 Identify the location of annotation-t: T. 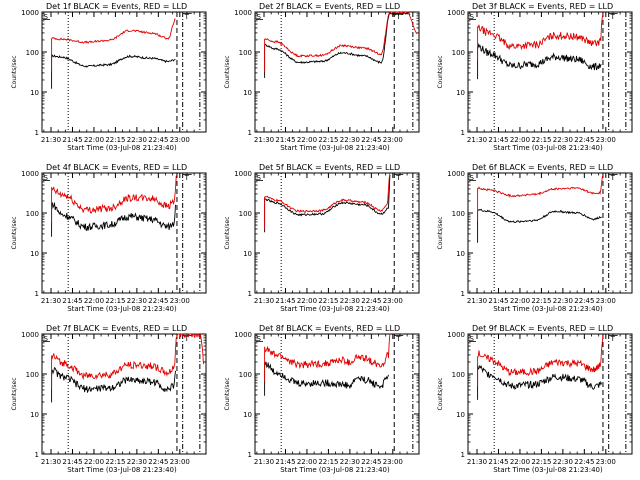
(187, 339).